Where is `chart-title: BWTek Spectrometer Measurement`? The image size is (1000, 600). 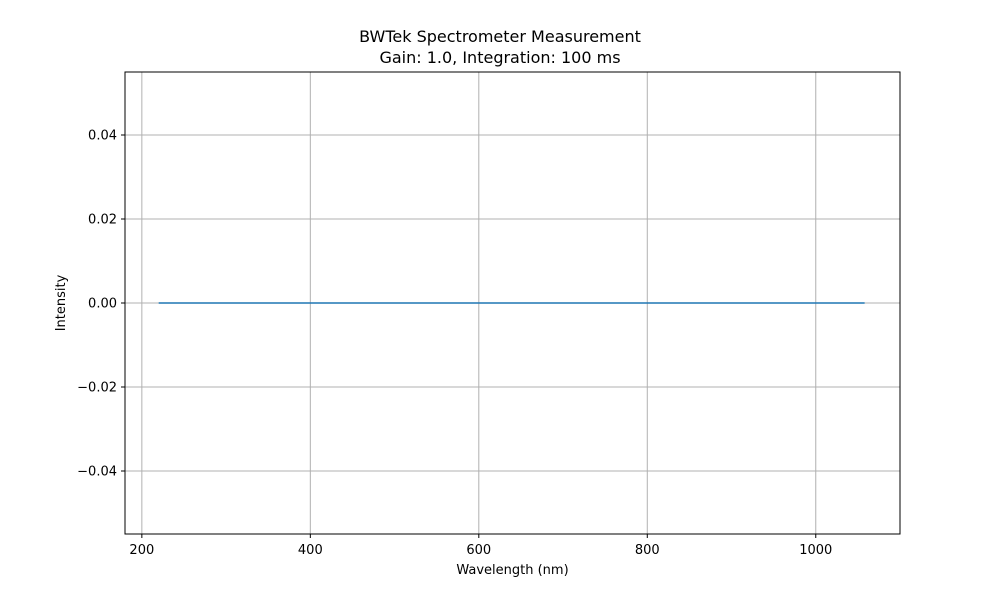 chart-title: BWTek Spectrometer Measurement is located at coordinates (500, 36).